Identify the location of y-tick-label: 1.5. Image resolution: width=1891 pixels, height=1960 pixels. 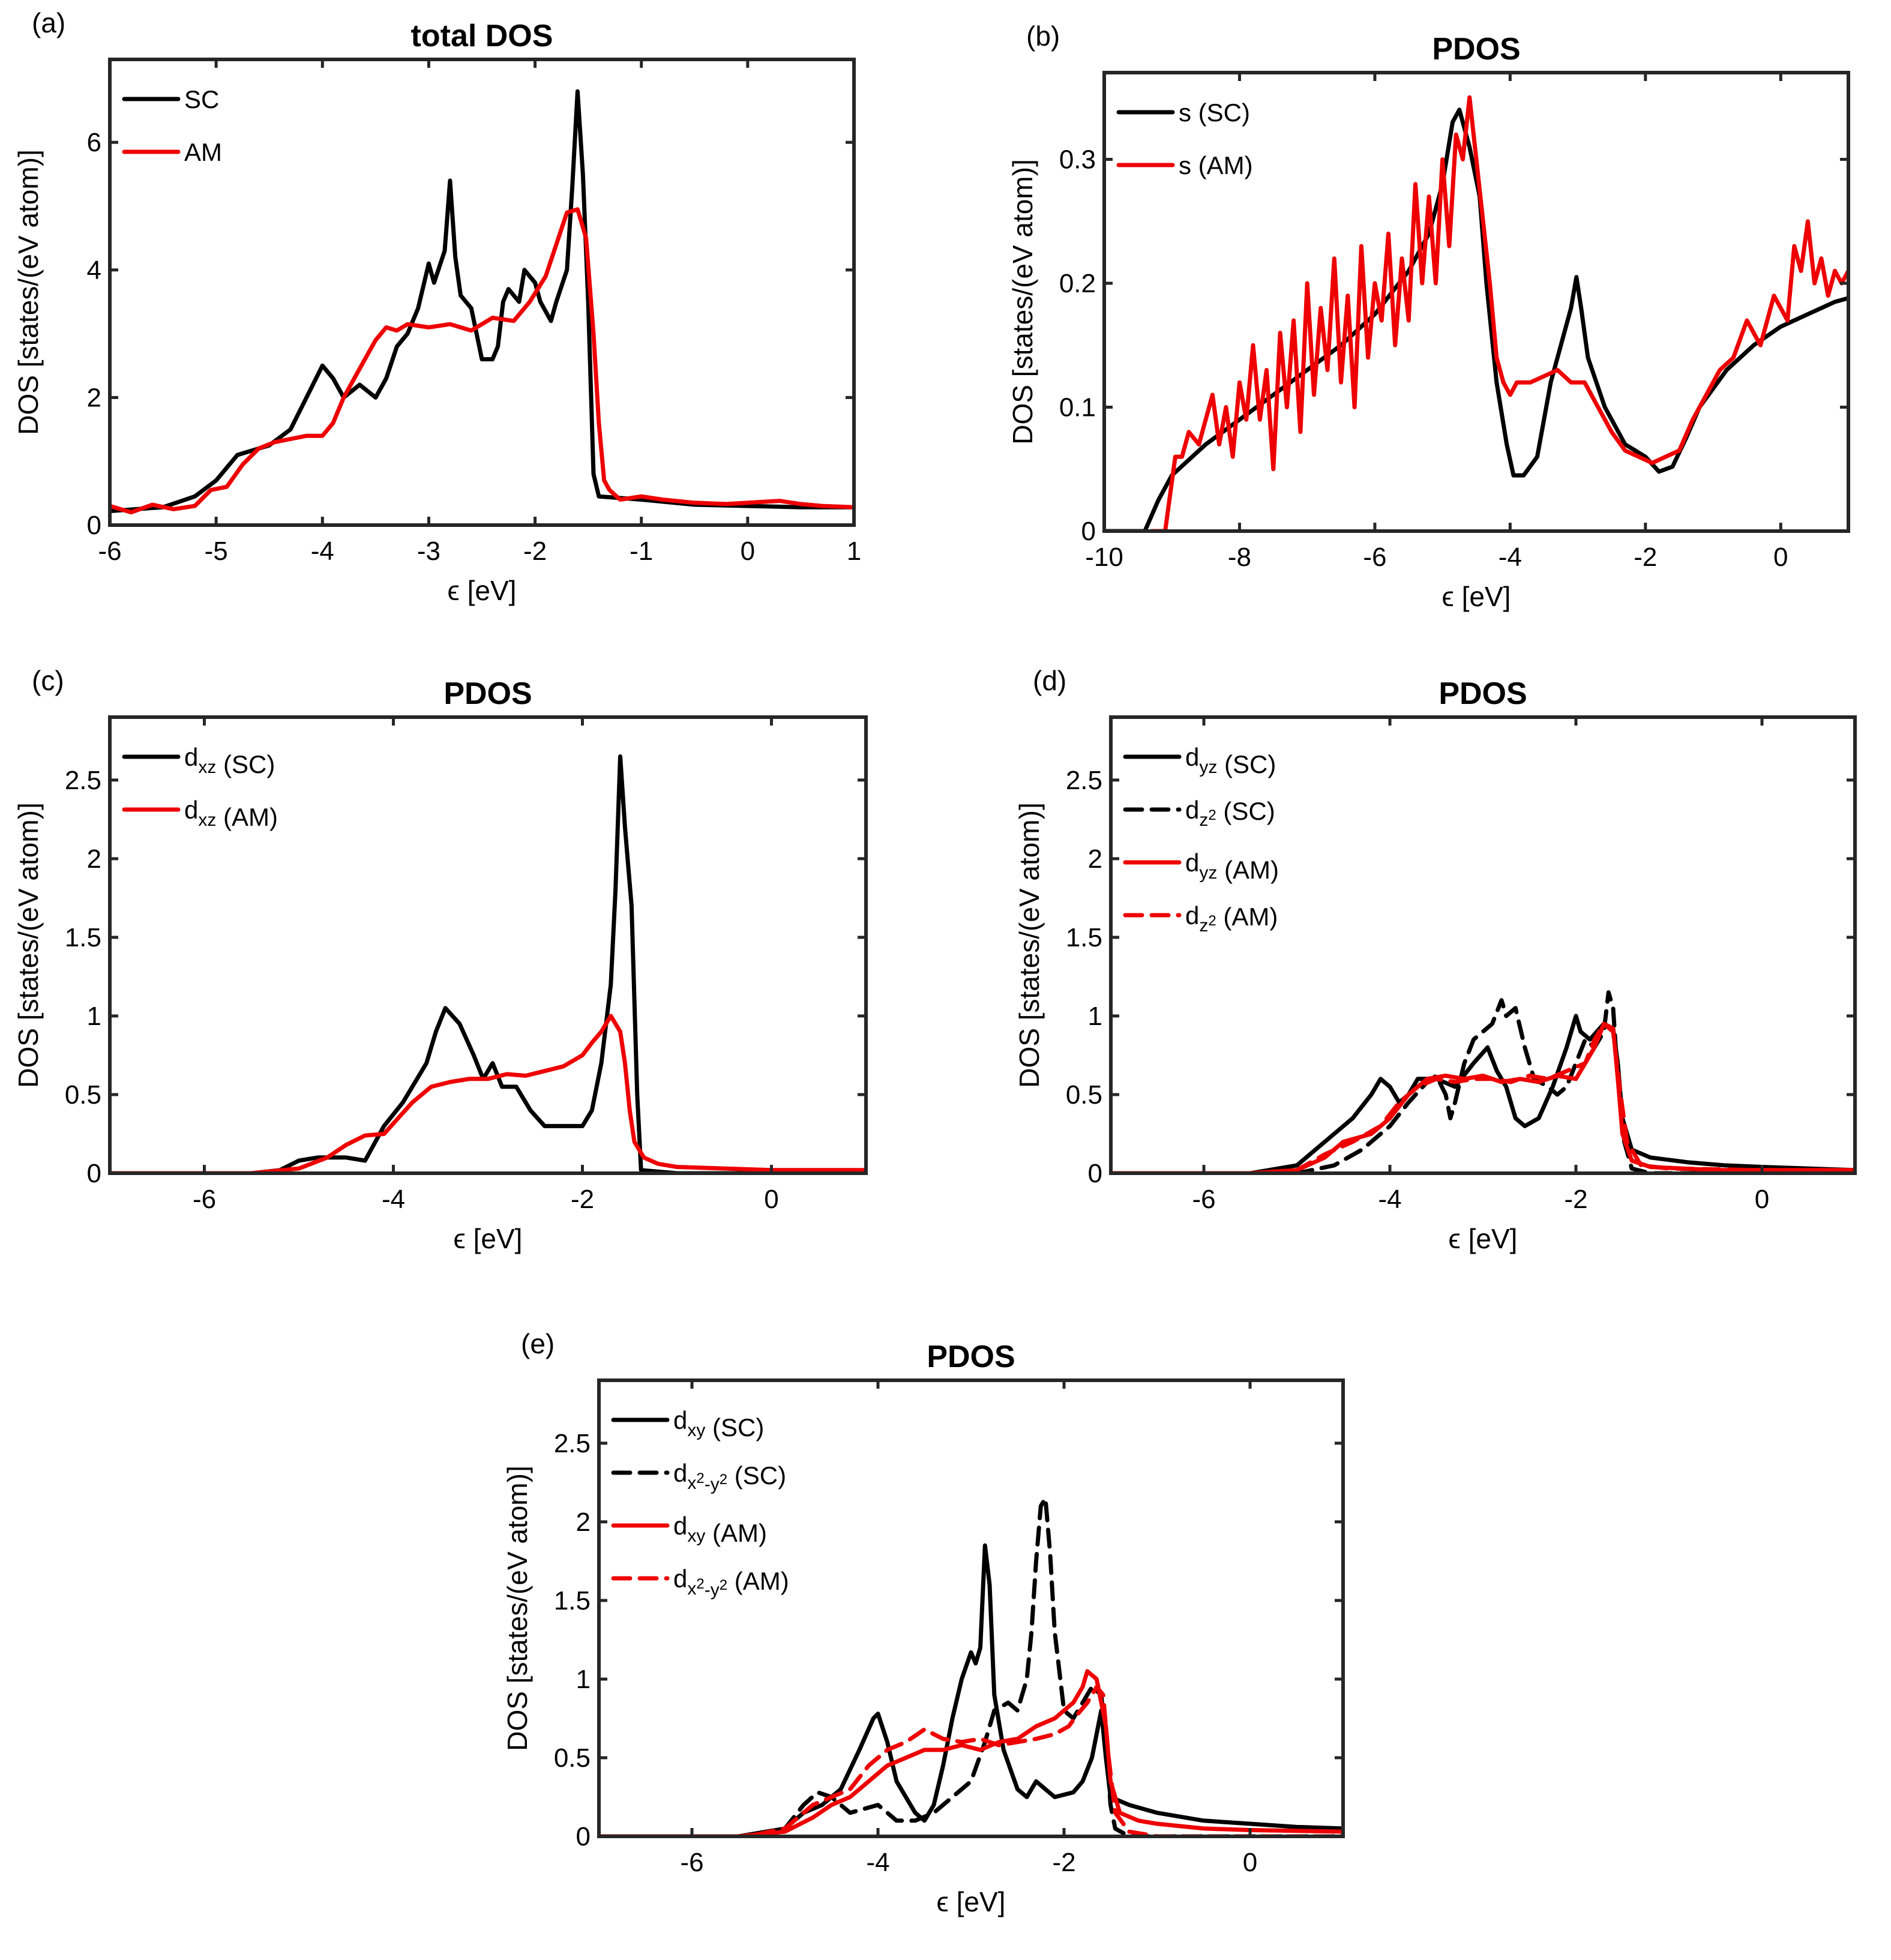
(1084, 937).